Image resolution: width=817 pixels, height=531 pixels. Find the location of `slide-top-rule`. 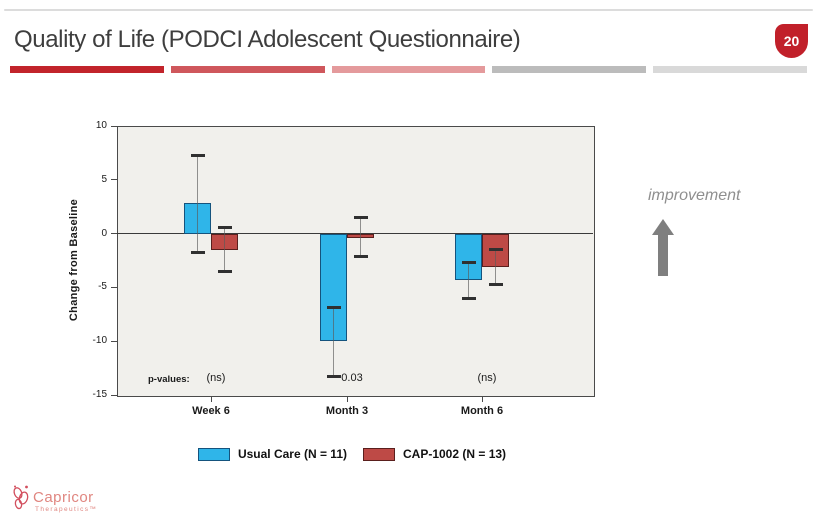

slide-top-rule is located at coordinates (408, 10).